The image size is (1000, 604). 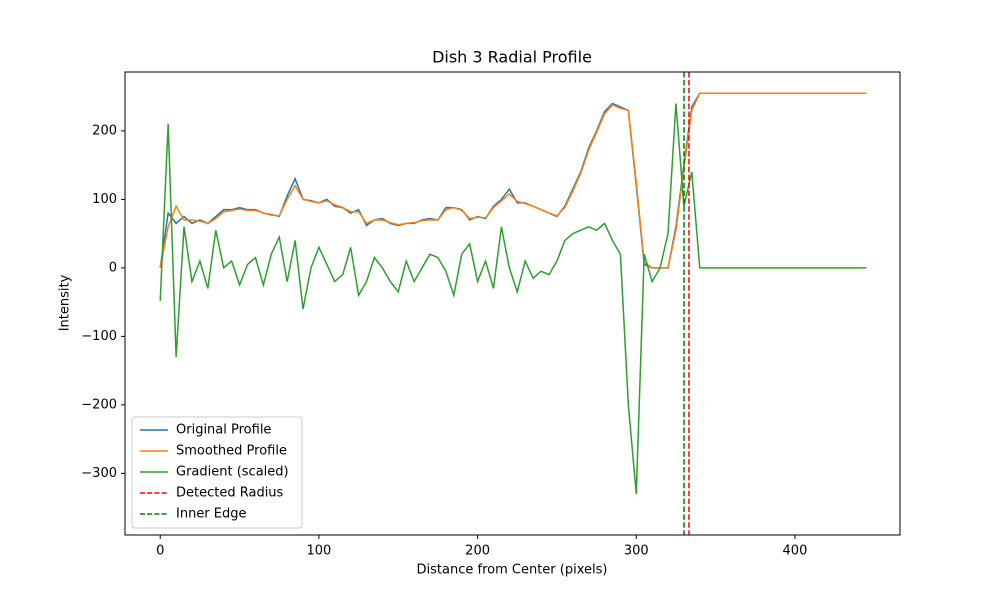 What do you see at coordinates (232, 472) in the screenshot?
I see `legend-label: Gradient (scaled)` at bounding box center [232, 472].